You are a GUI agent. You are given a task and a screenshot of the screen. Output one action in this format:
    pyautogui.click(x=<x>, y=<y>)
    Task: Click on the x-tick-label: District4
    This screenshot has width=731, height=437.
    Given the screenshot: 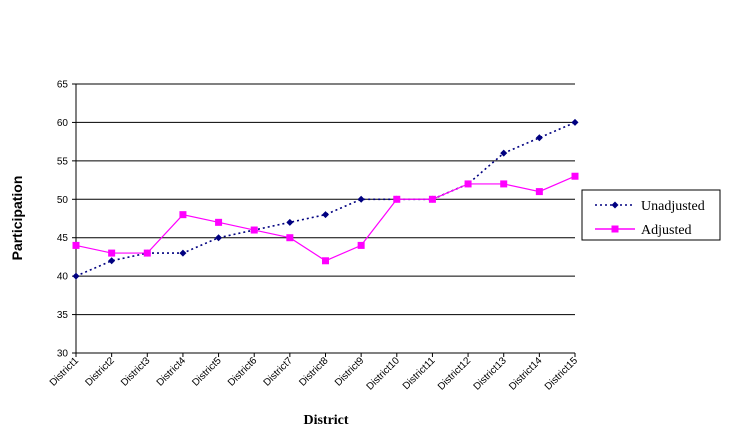 What is the action you would take?
    pyautogui.click(x=172, y=372)
    